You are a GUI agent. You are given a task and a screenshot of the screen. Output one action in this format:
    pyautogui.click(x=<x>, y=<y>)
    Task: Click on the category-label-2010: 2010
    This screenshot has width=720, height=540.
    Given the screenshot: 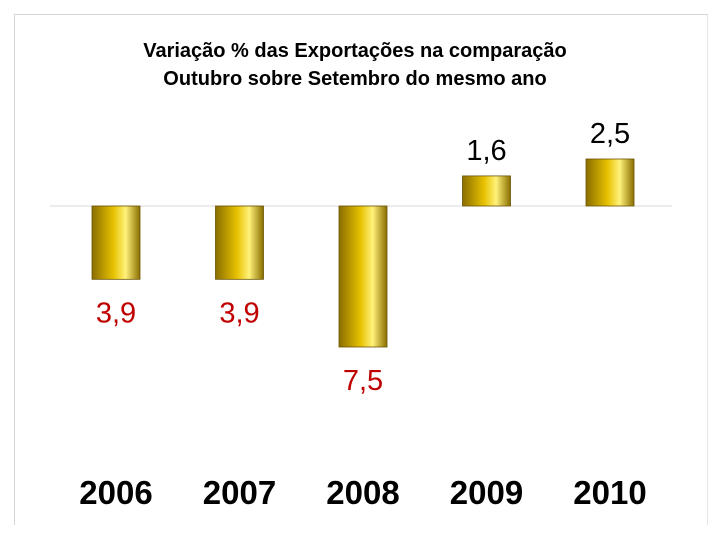 What is the action you would take?
    pyautogui.click(x=609, y=492)
    